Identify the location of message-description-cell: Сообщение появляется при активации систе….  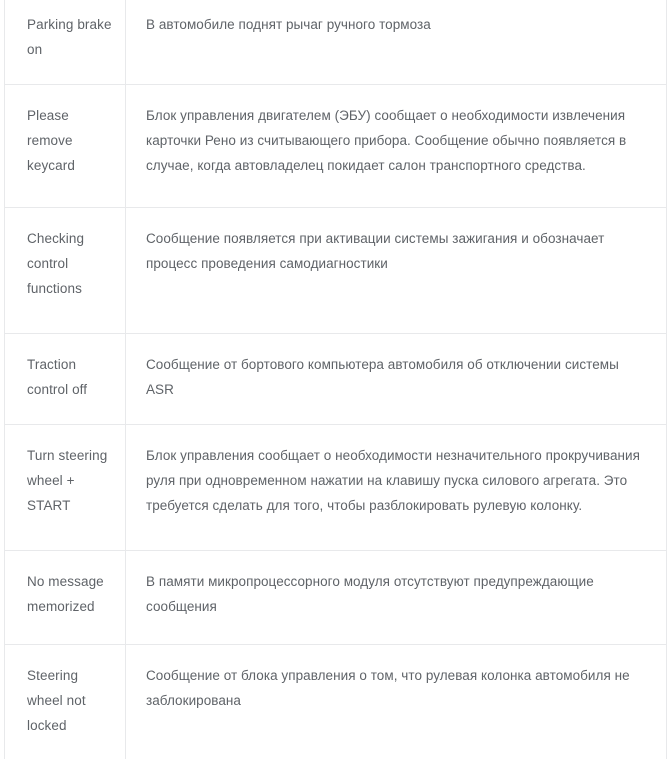
(396, 270).